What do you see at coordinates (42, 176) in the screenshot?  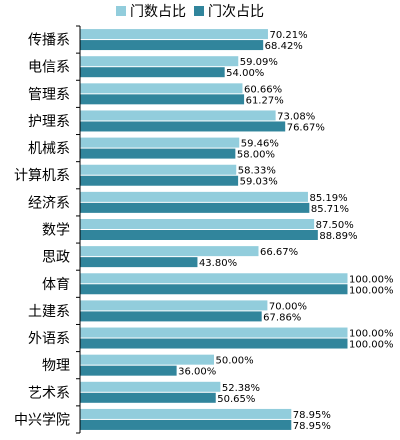 I see `category-label: 计算机系` at bounding box center [42, 176].